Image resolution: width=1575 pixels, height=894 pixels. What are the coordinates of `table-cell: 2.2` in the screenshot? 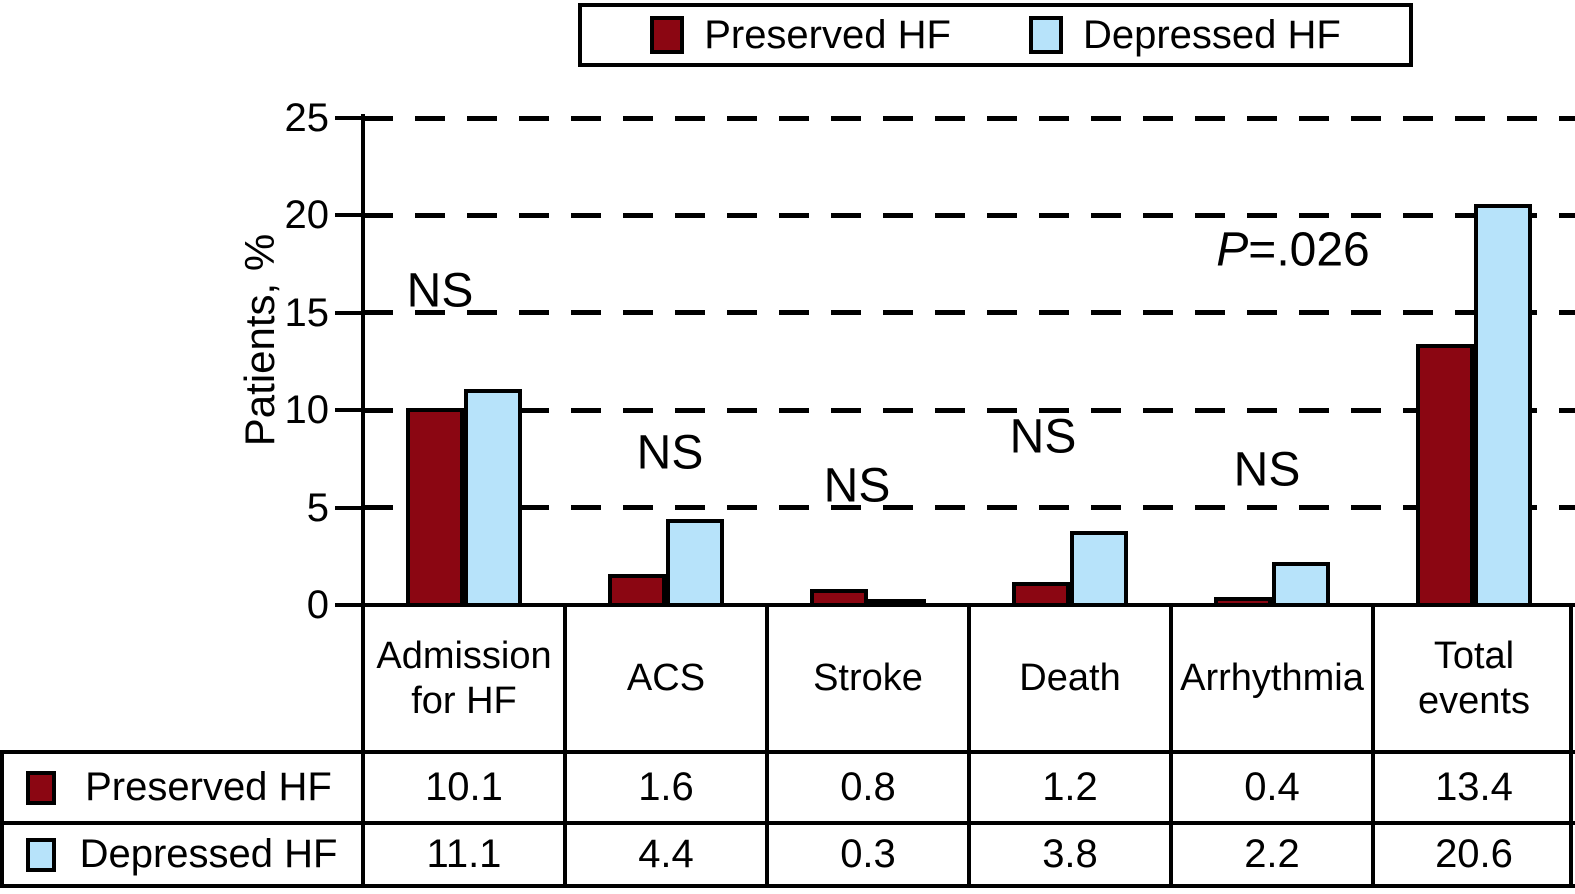 It's located at (1272, 854).